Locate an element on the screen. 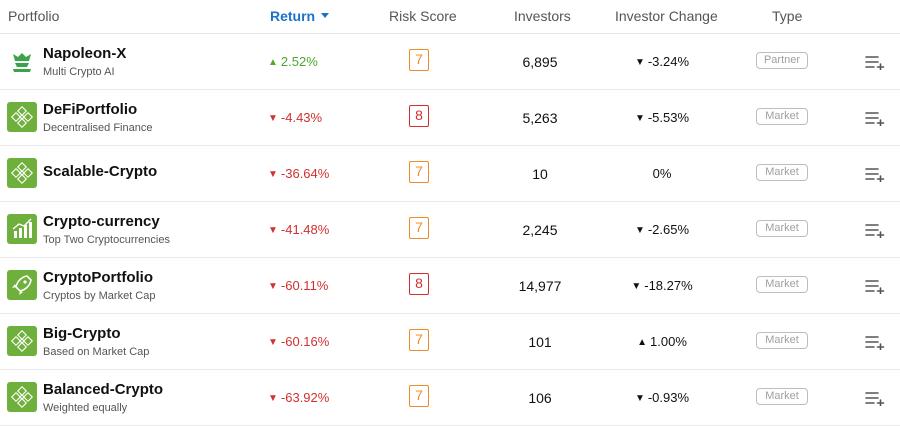 The image size is (900, 426). investor-change-text: 0% is located at coordinates (662, 173).